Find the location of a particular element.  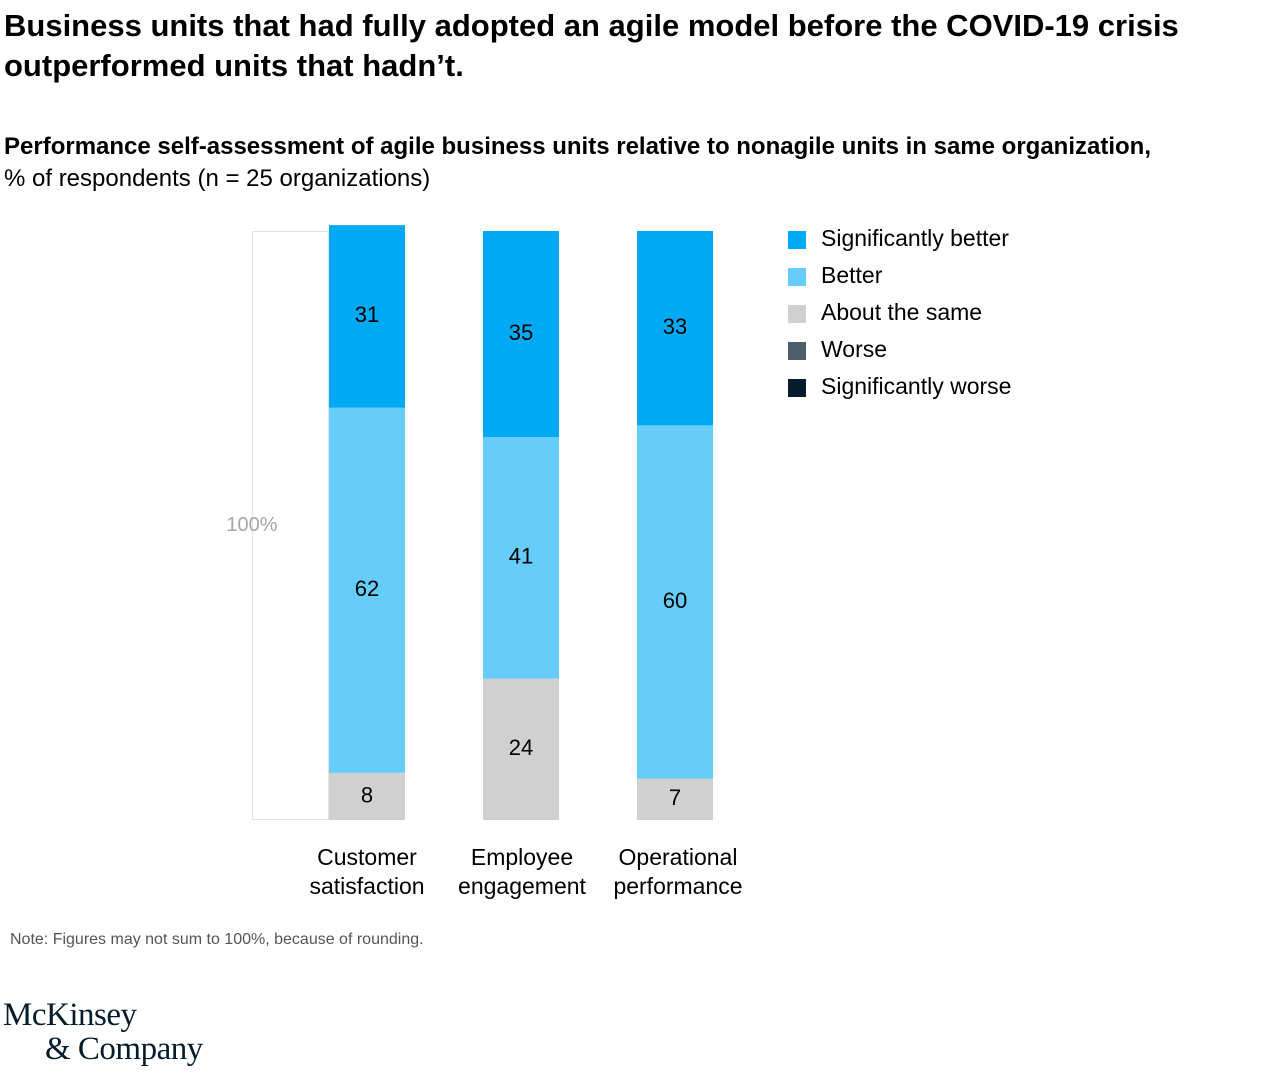

data-label-employee-engagement-better: 41 is located at coordinates (521, 556).